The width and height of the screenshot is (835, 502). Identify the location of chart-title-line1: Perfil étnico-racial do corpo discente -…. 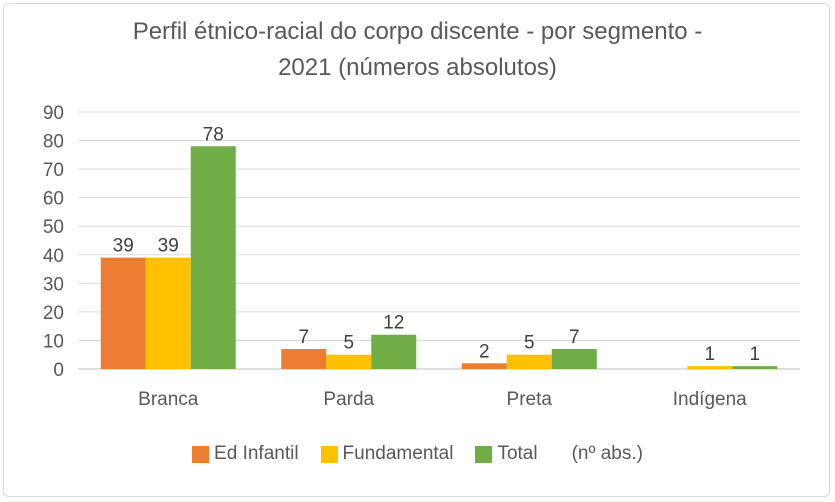
(417, 31).